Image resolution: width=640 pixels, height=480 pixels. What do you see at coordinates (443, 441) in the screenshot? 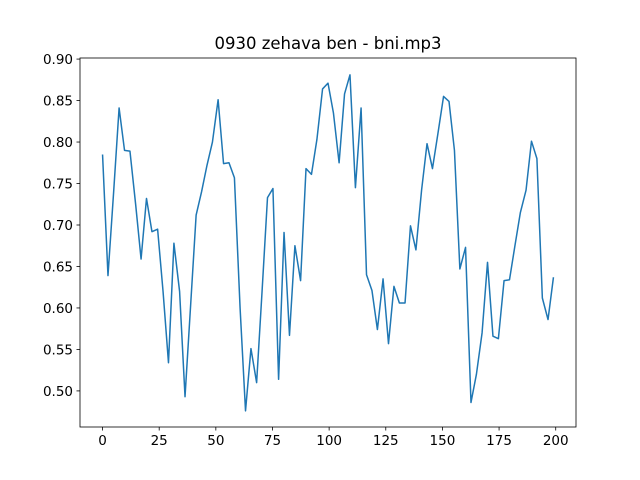
I see `x-tick-label: 150` at bounding box center [443, 441].